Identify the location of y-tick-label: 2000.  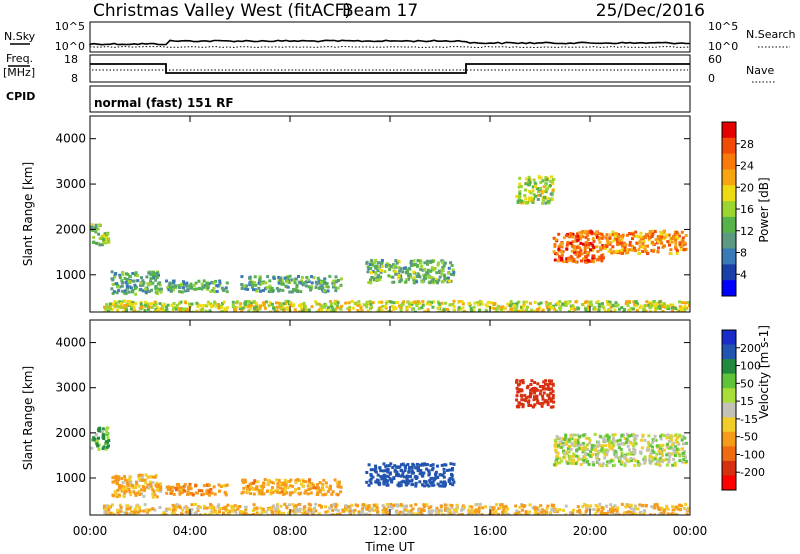
(70, 229).